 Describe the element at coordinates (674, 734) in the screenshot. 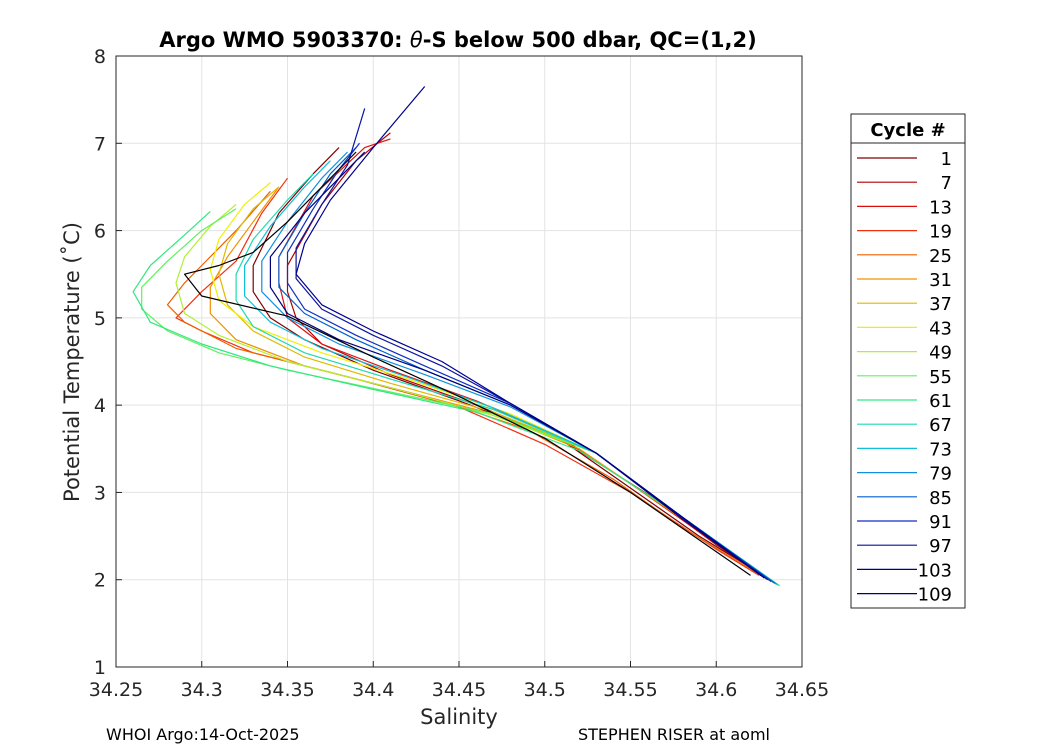

I see `footer-right: STEPHEN RISER at aoml` at that location.